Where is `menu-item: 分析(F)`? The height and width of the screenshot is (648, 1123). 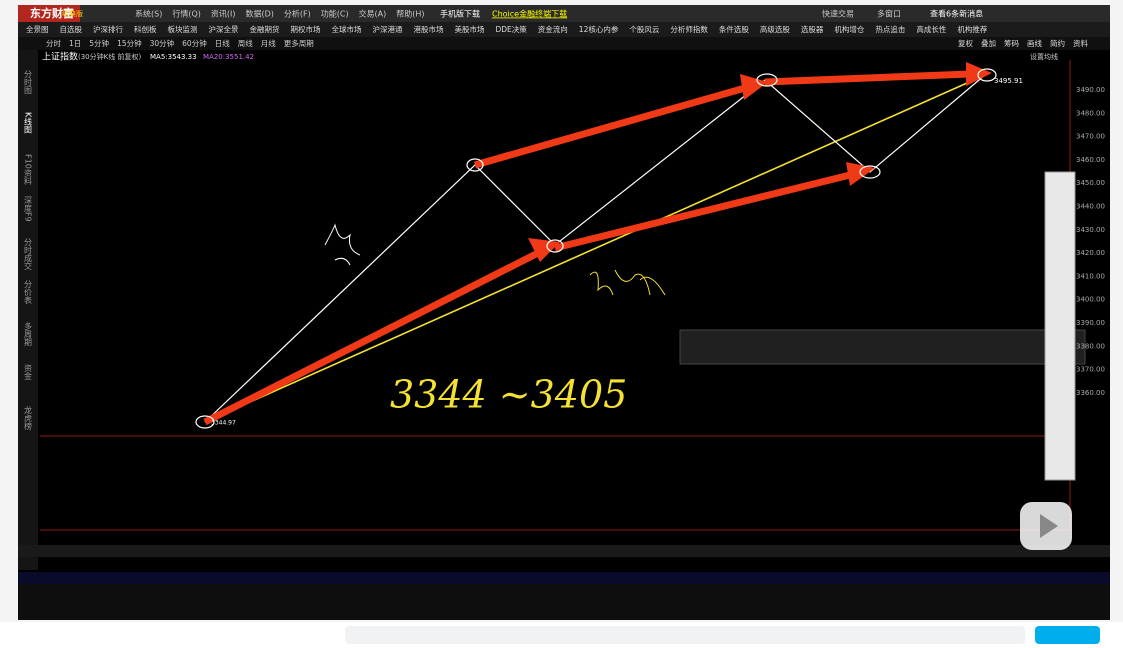 menu-item: 分析(F) is located at coordinates (297, 14).